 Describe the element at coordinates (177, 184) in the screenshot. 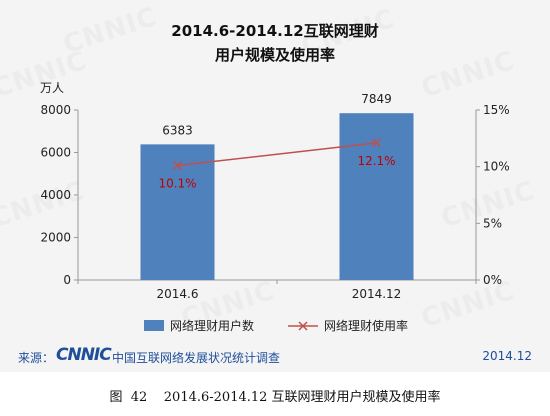

I see `rate-value-label: 10.1%` at that location.